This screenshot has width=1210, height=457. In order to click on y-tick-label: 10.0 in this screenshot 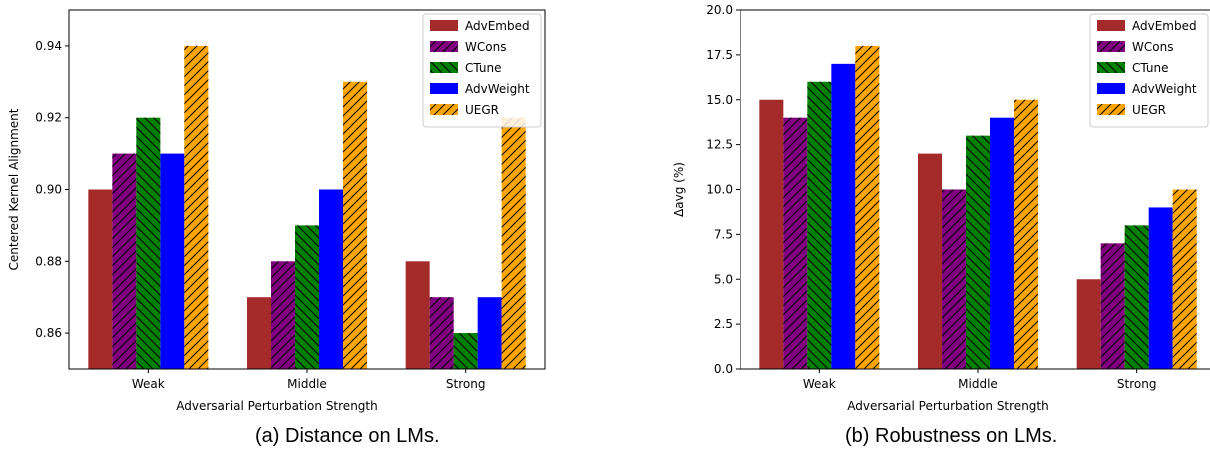, I will do `click(719, 190)`.